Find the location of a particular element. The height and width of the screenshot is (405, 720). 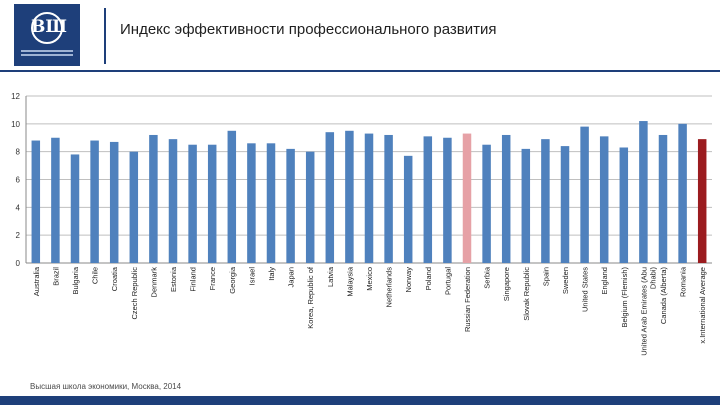

x-tick-label: United Arab Emirates (AbuDhabi) is located at coordinates (648, 310).